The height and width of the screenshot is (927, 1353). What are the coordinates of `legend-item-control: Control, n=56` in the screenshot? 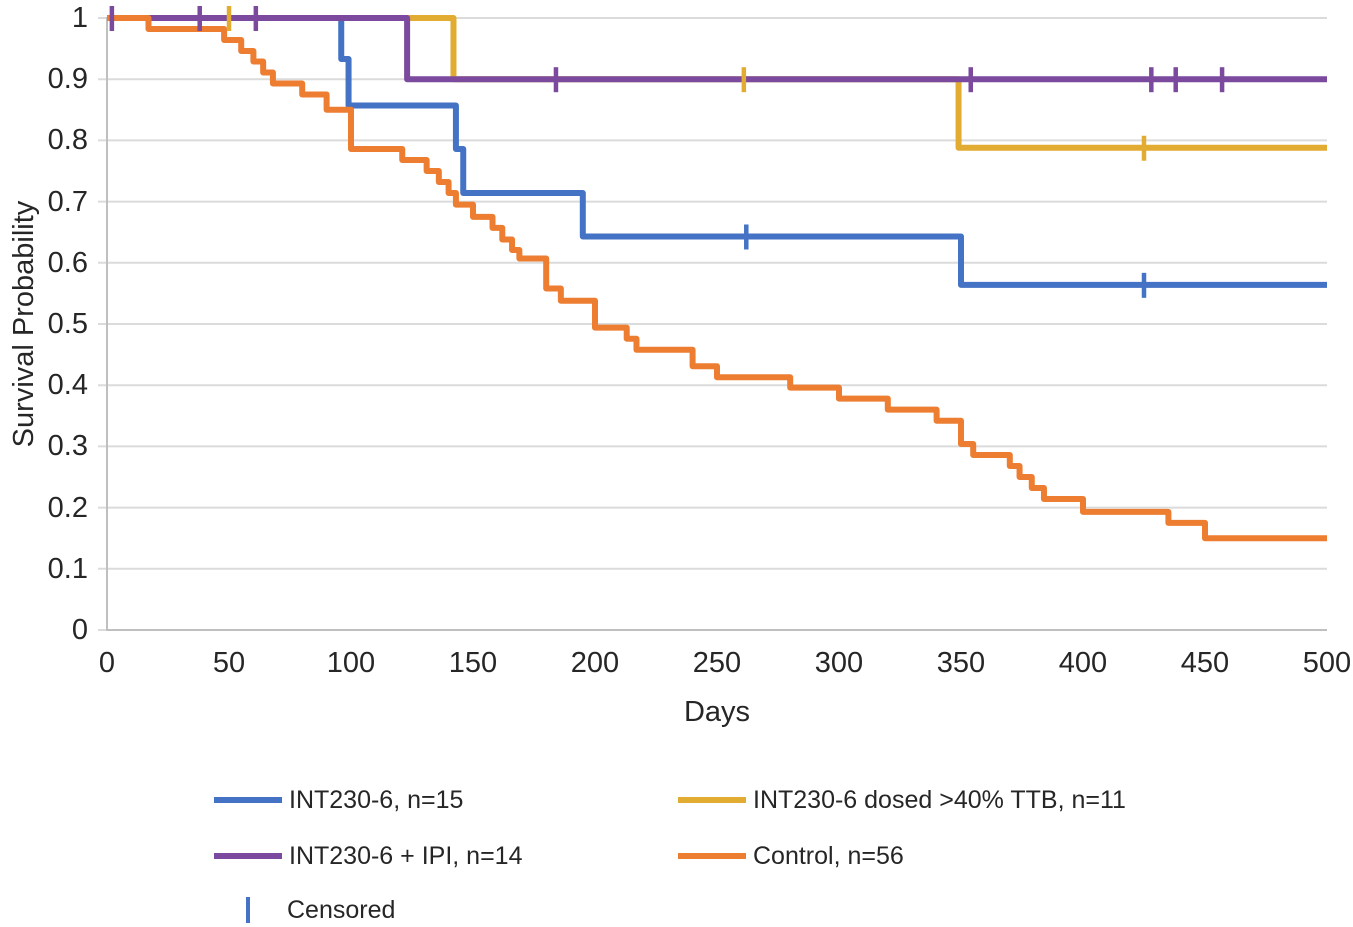 It's located at (791, 856).